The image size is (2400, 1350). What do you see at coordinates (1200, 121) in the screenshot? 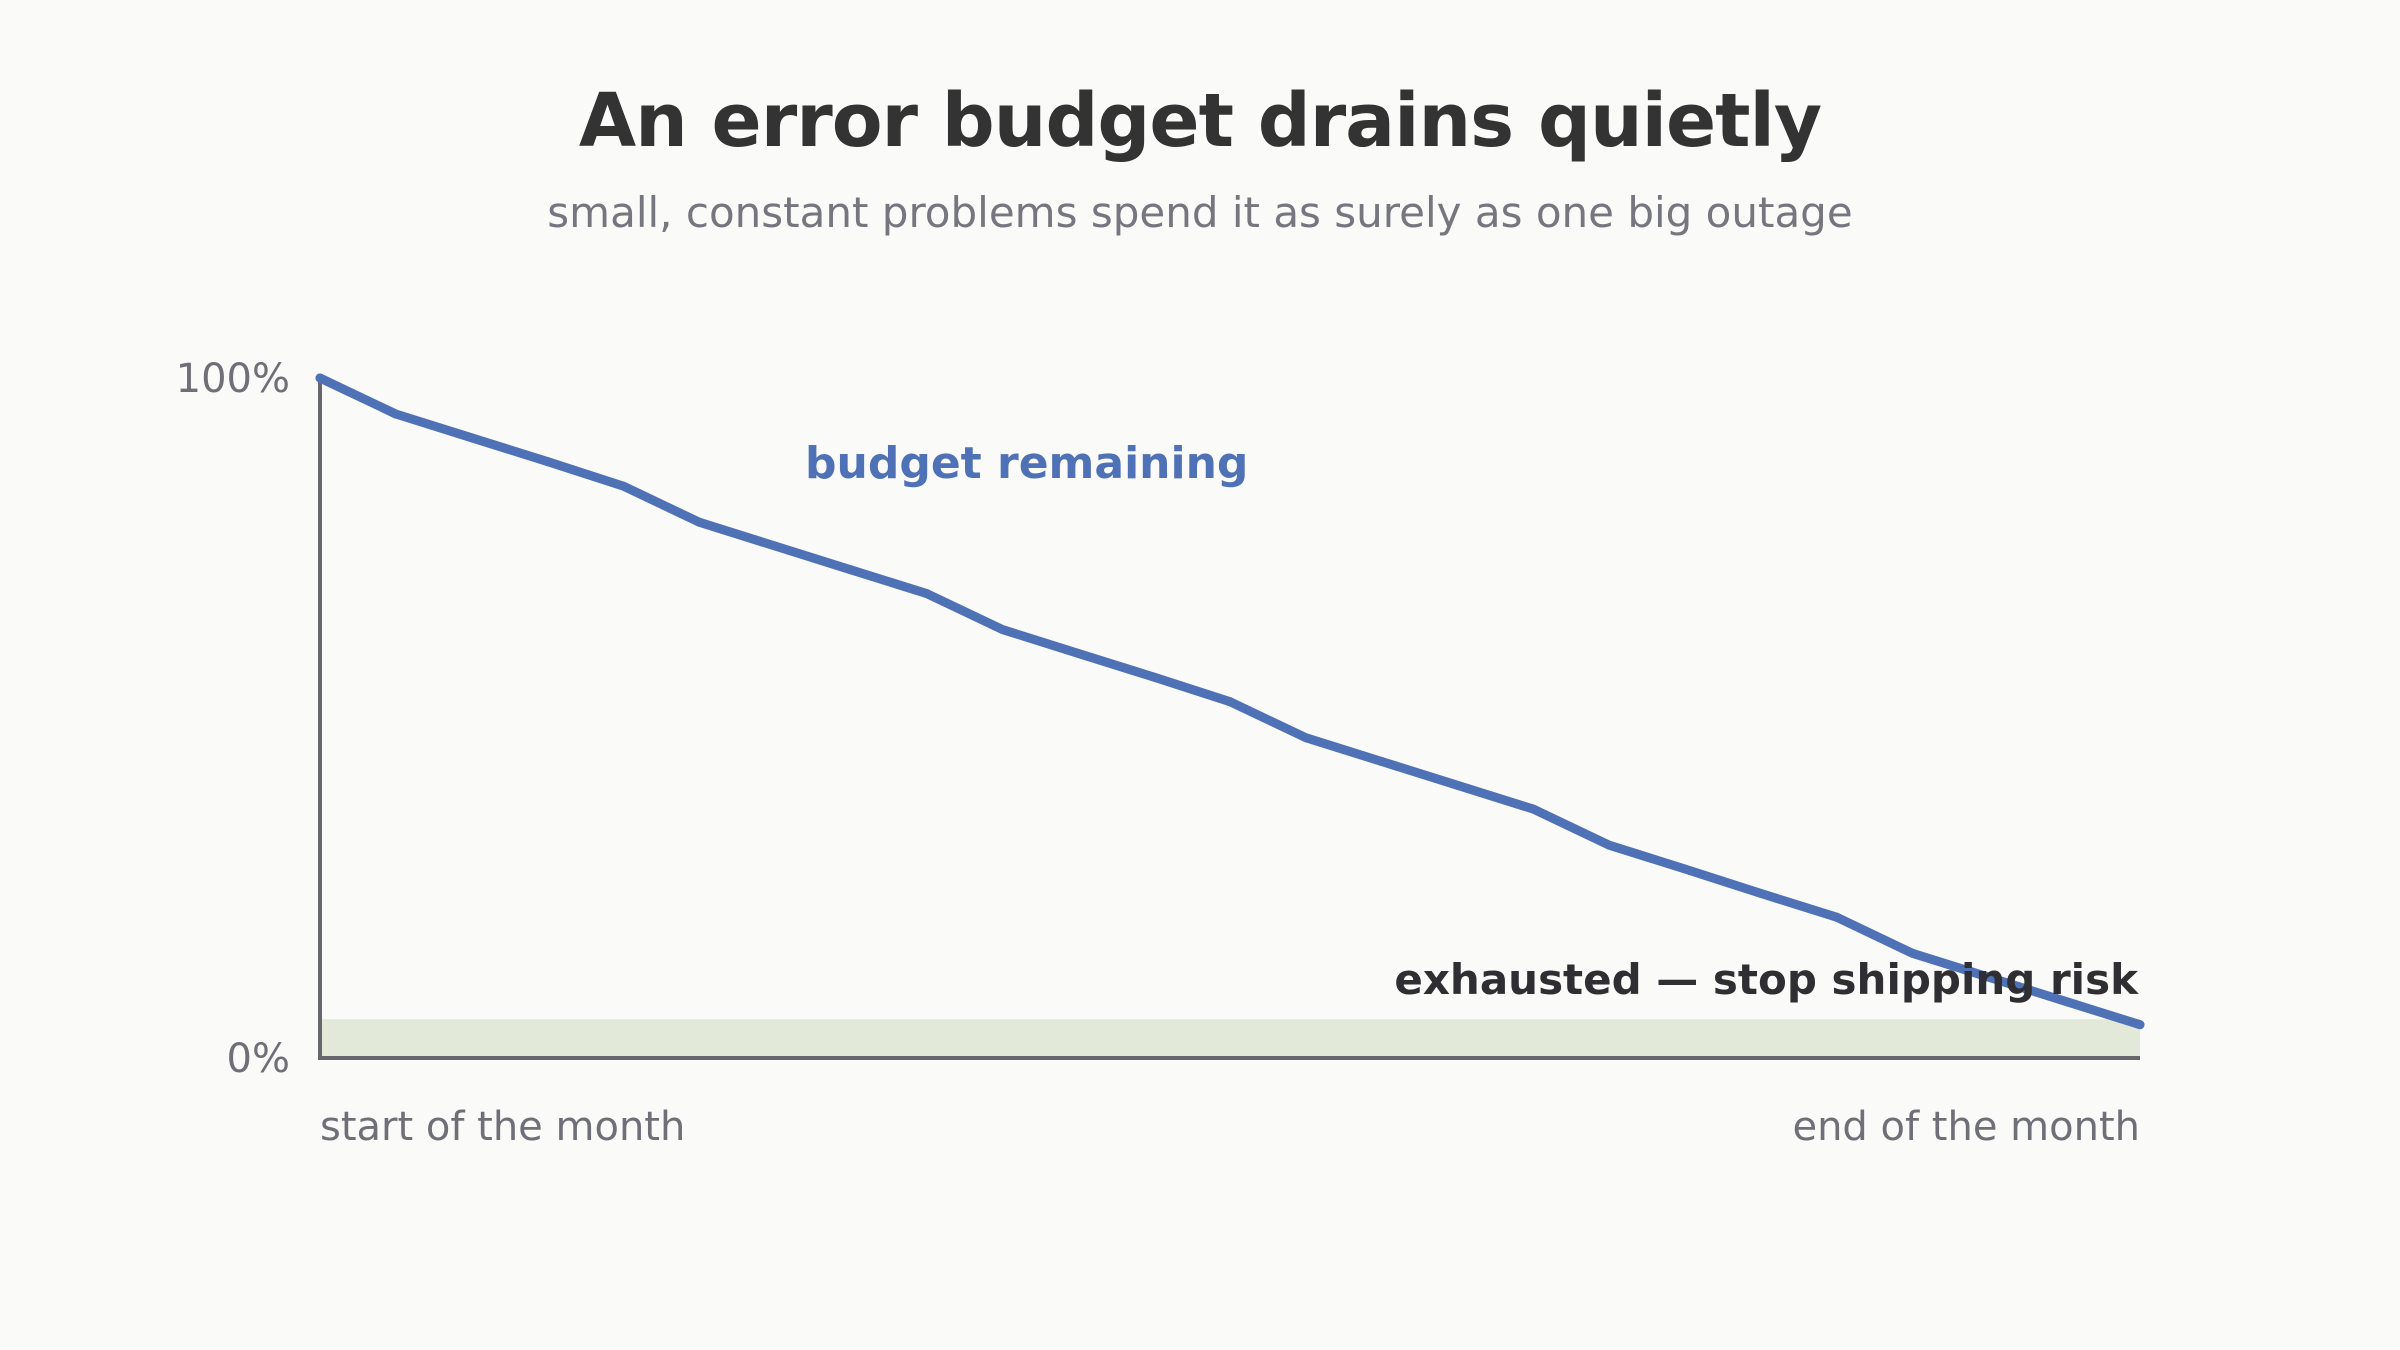
I see `chart-title: An error budget drains quietly` at bounding box center [1200, 121].